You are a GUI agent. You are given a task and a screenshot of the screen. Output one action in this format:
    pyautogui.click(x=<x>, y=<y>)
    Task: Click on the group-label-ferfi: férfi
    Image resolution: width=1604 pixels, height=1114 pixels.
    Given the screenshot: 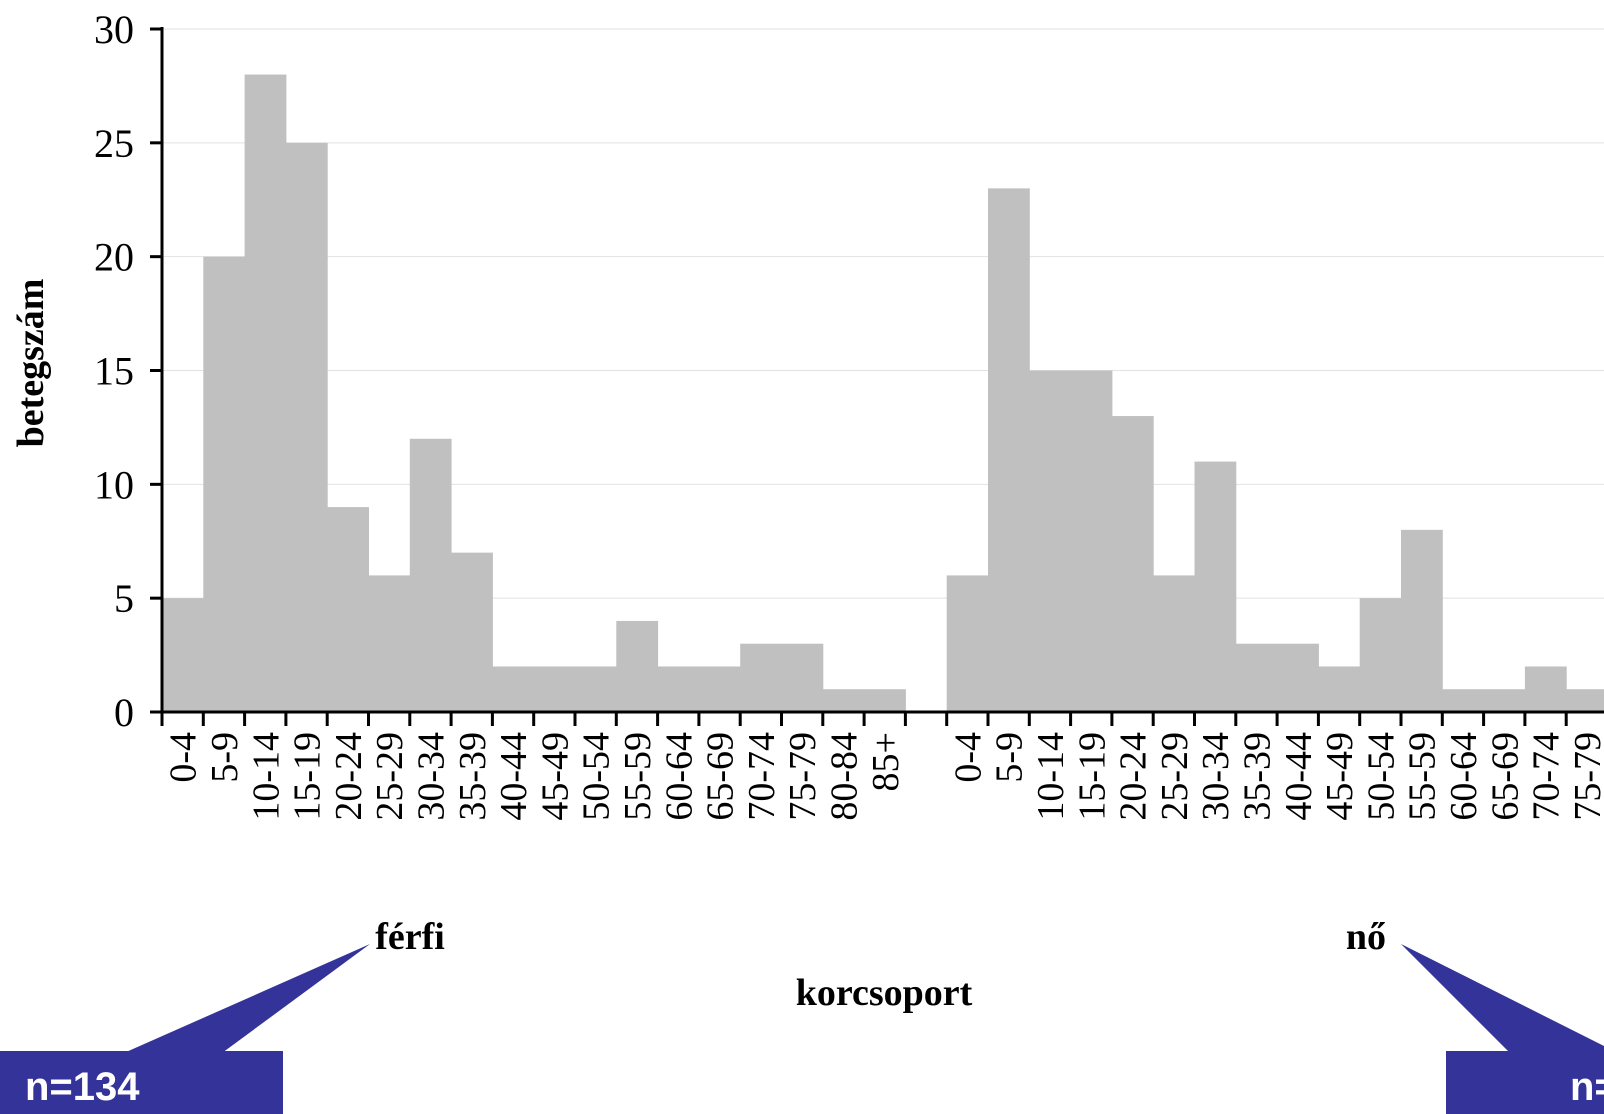 What is the action you would take?
    pyautogui.click(x=410, y=937)
    